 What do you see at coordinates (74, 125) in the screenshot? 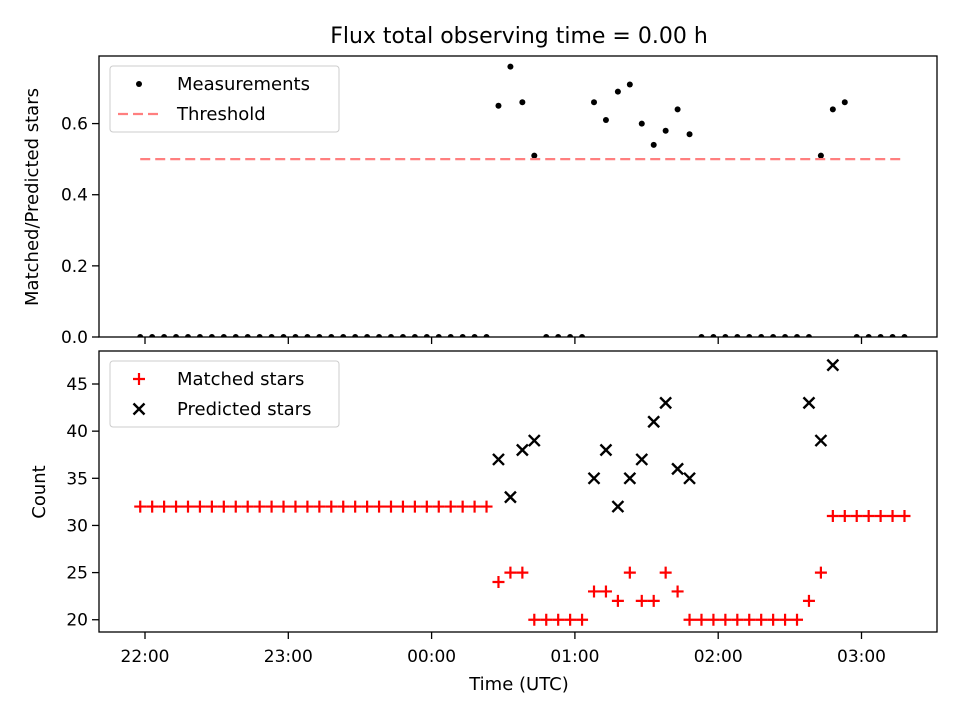
I see `y-tick-label: 0.6` at bounding box center [74, 125].